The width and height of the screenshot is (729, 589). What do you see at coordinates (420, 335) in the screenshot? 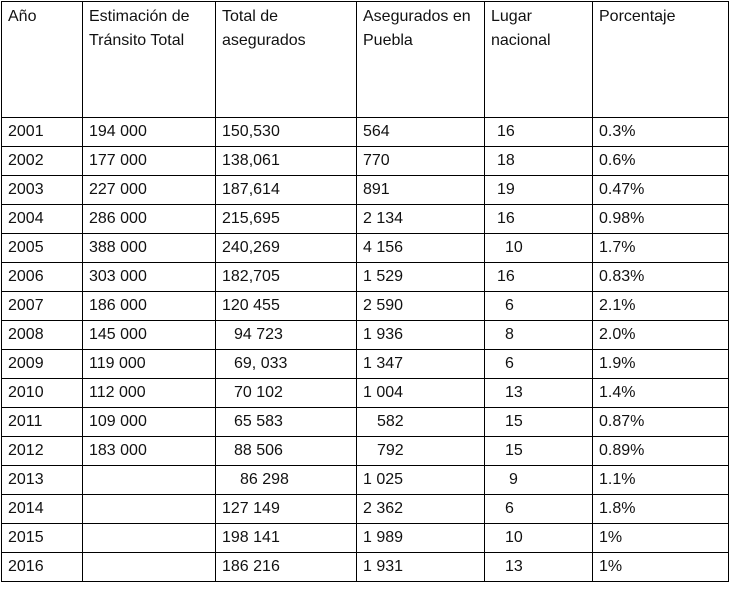
I see `table-cell: 1 936` at bounding box center [420, 335].